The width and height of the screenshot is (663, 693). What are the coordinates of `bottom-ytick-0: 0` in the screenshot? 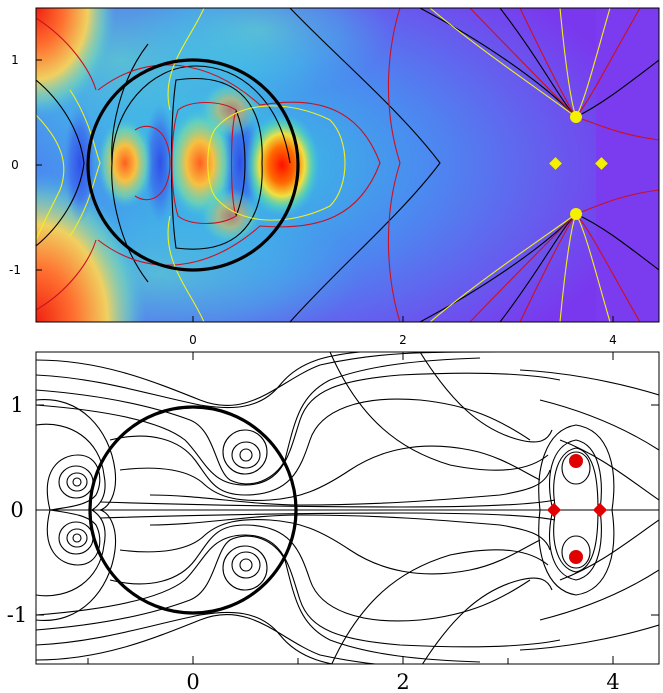 It's located at (16, 510).